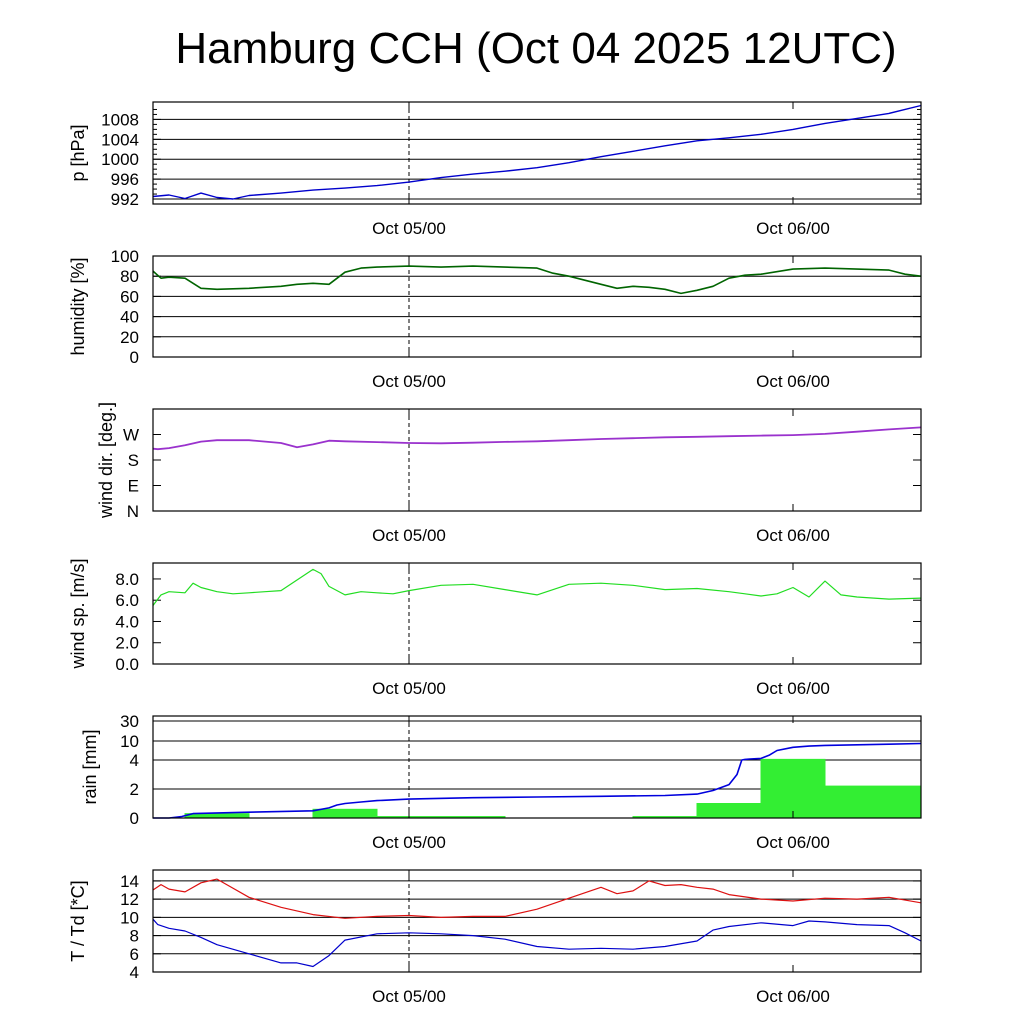 The height and width of the screenshot is (1024, 1024). I want to click on wind-direction-ytick-label: S, so click(133, 460).